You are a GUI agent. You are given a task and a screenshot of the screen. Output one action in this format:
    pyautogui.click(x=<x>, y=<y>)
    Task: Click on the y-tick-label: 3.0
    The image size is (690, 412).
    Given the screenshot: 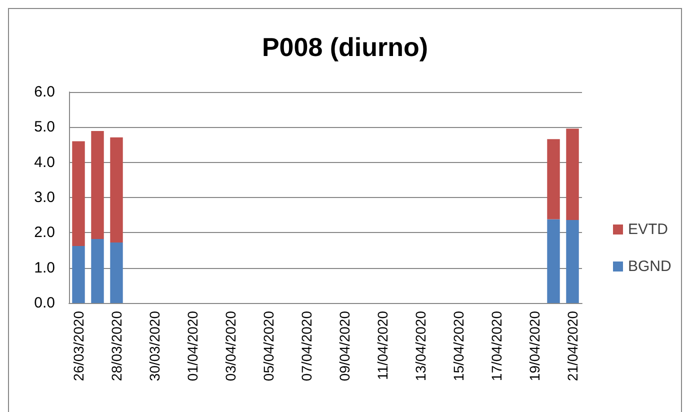 What is the action you would take?
    pyautogui.click(x=44, y=197)
    